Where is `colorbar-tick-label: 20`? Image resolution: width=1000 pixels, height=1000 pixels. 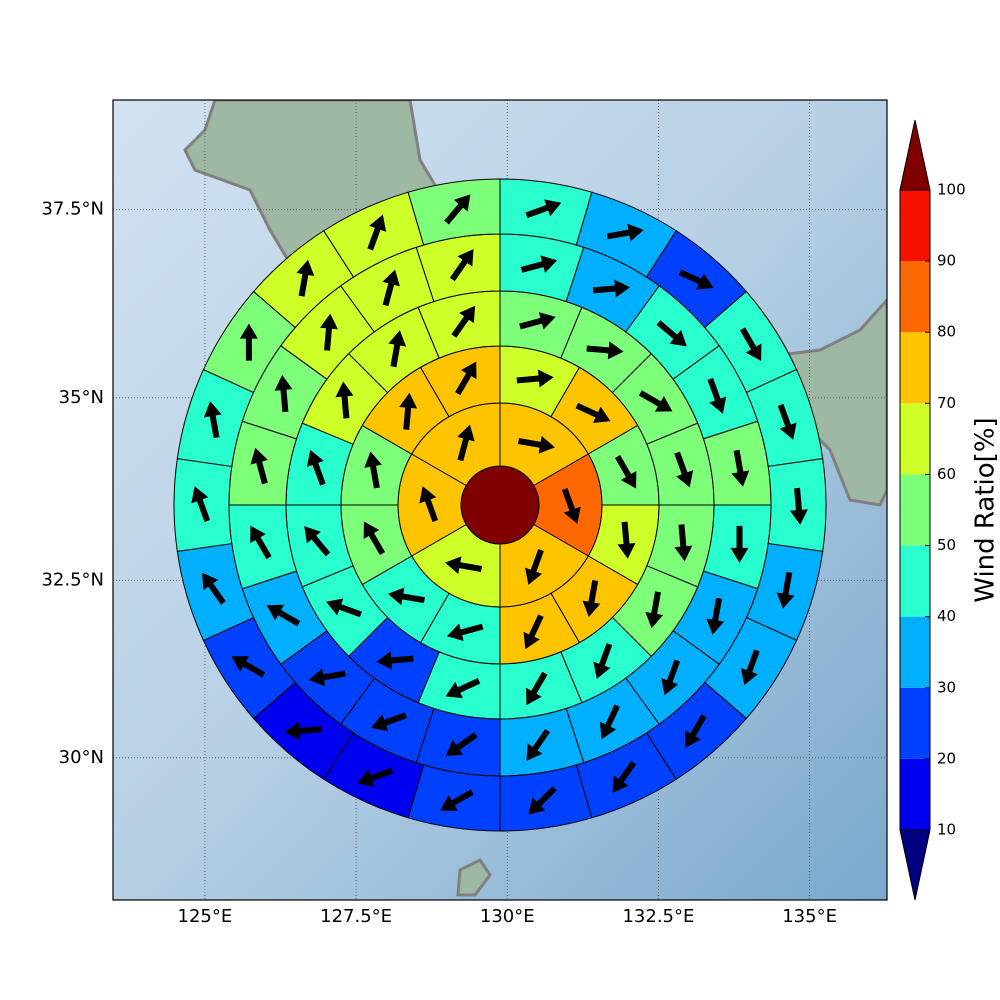
colorbar-tick-label: 20 is located at coordinates (946, 758).